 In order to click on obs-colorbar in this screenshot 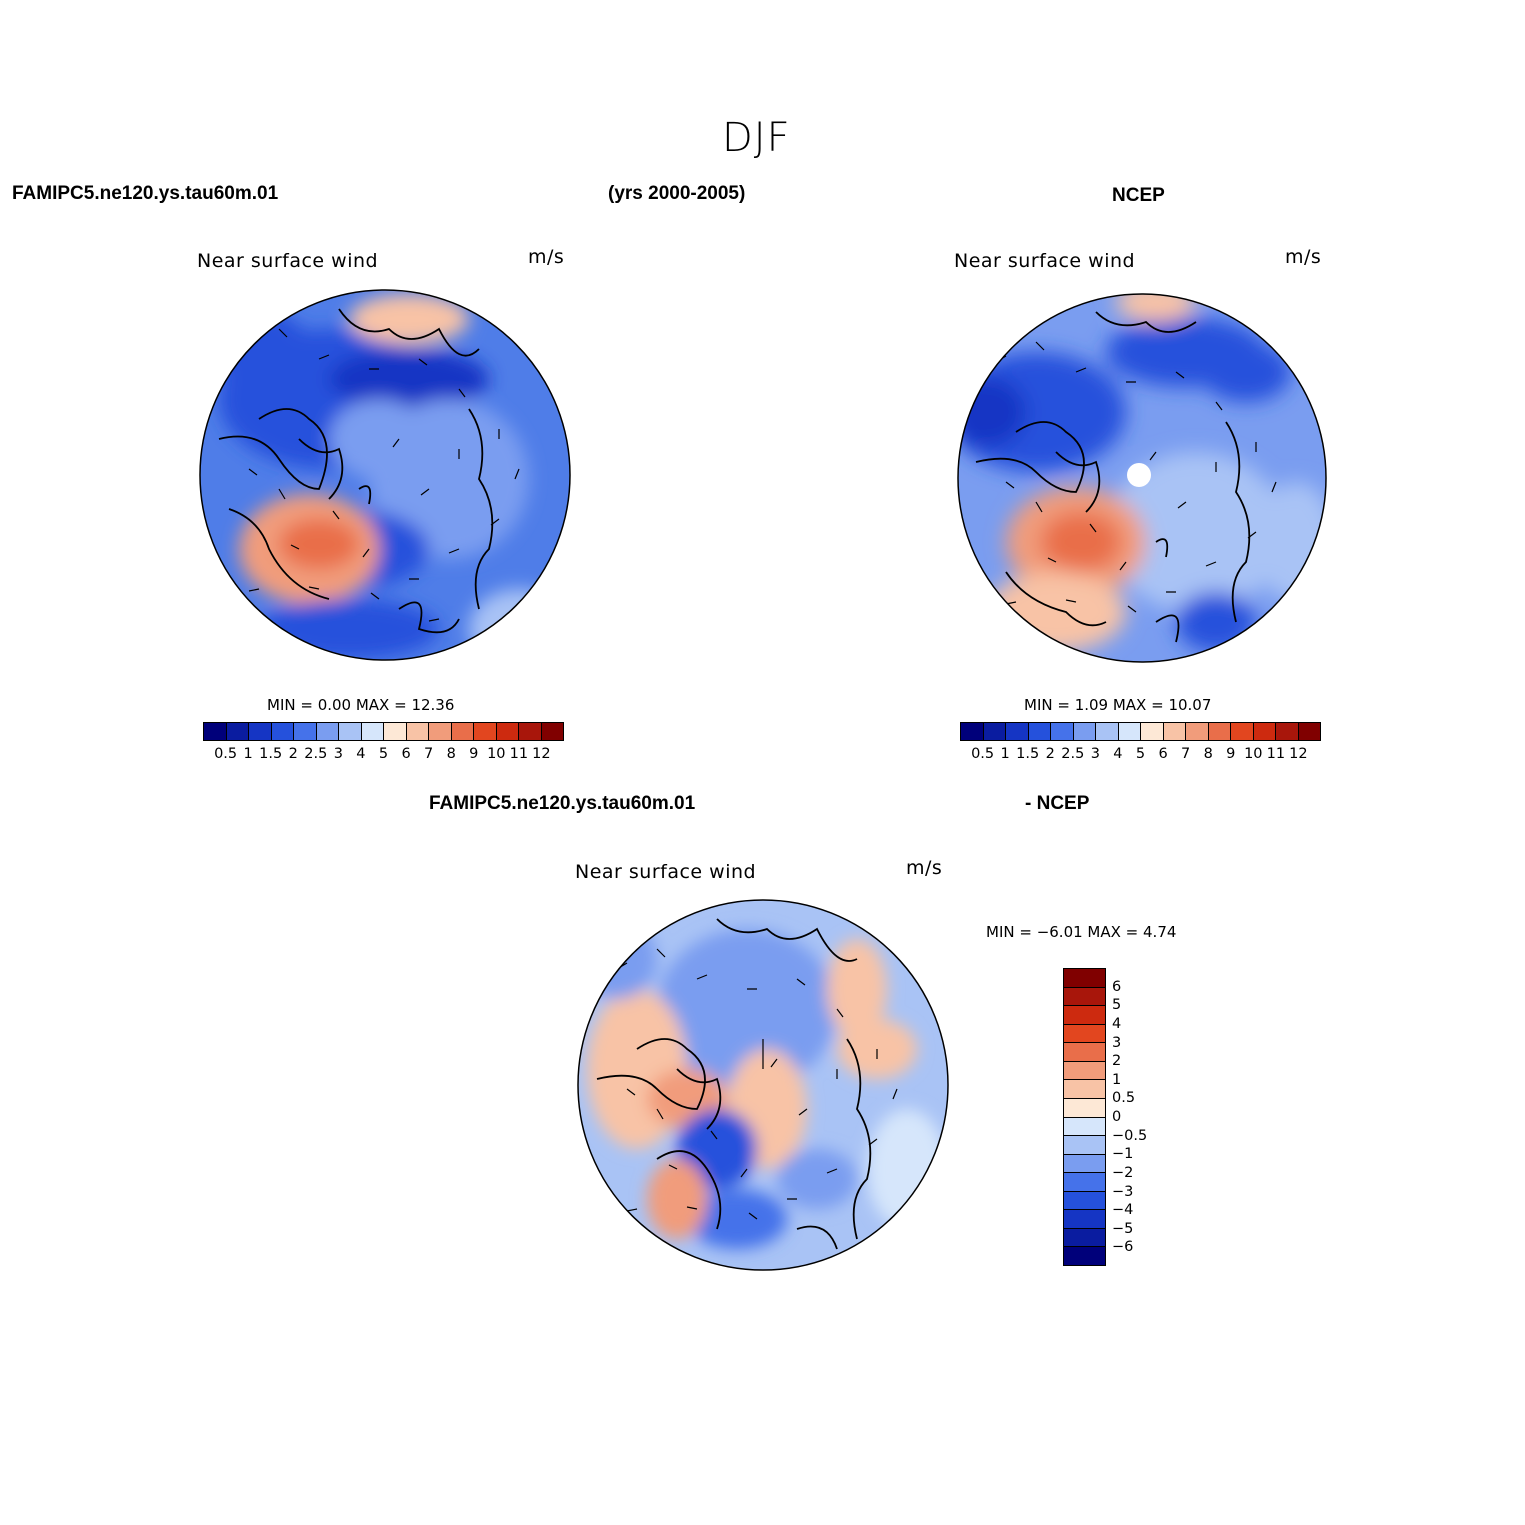, I will do `click(1140, 731)`.